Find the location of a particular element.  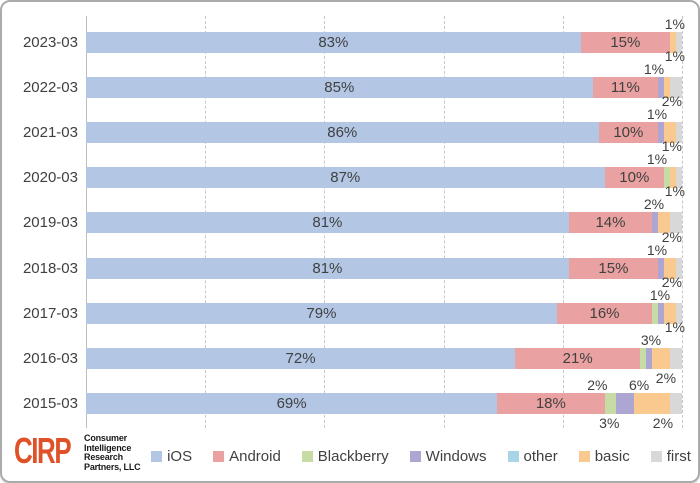

bar-row: 2020-03 87% 10% 1% 1% is located at coordinates (350, 169).